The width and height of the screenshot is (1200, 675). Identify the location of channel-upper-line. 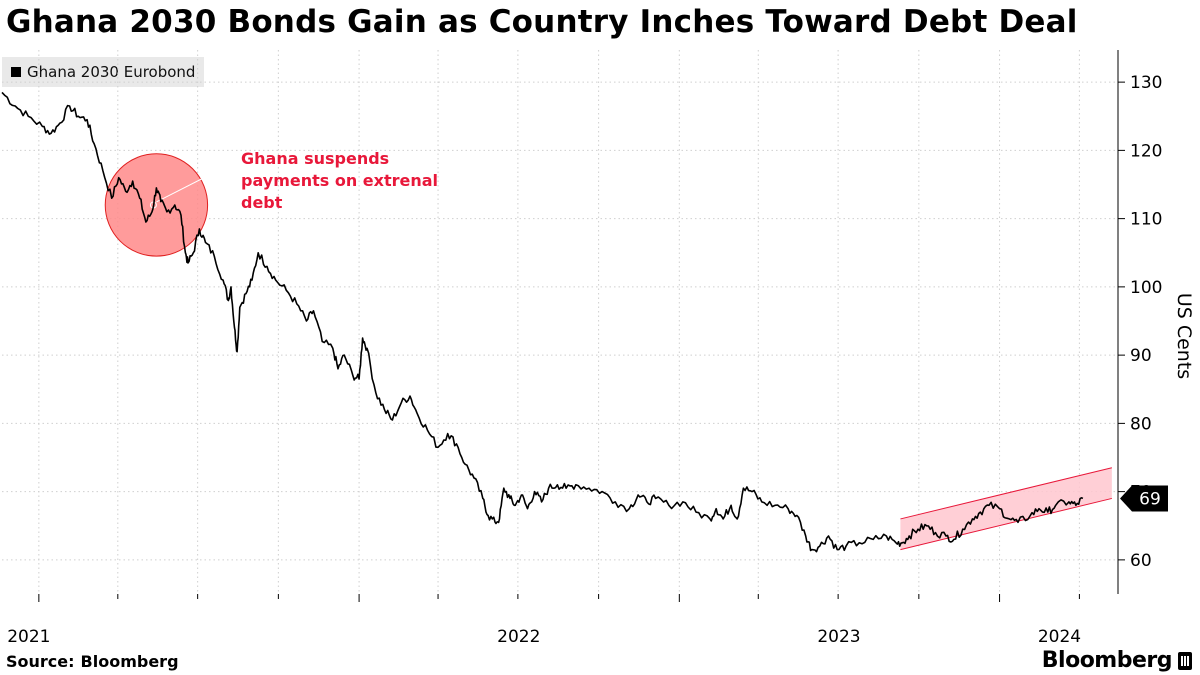
(1006, 493).